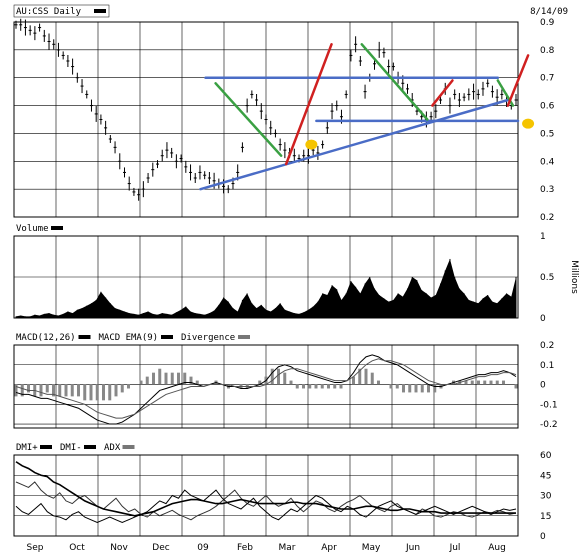  I want to click on adx-line, so click(265, 489).